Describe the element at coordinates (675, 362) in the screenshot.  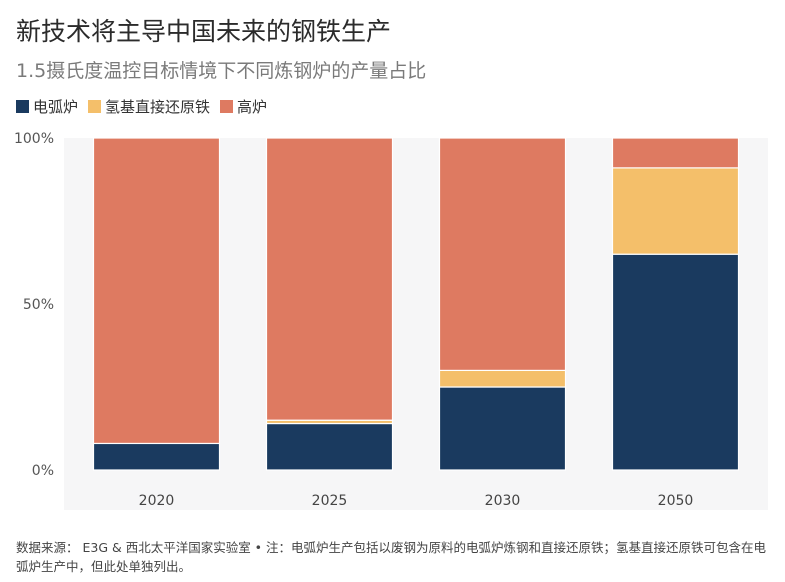
I see `bar-segment-2050-电弧炉` at that location.